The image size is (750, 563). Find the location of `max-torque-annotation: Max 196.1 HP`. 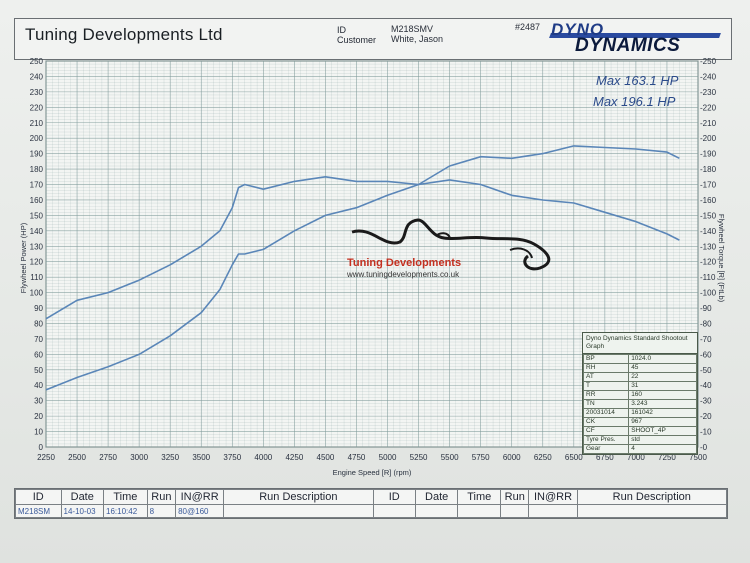

max-torque-annotation: Max 196.1 HP is located at coordinates (634, 101).